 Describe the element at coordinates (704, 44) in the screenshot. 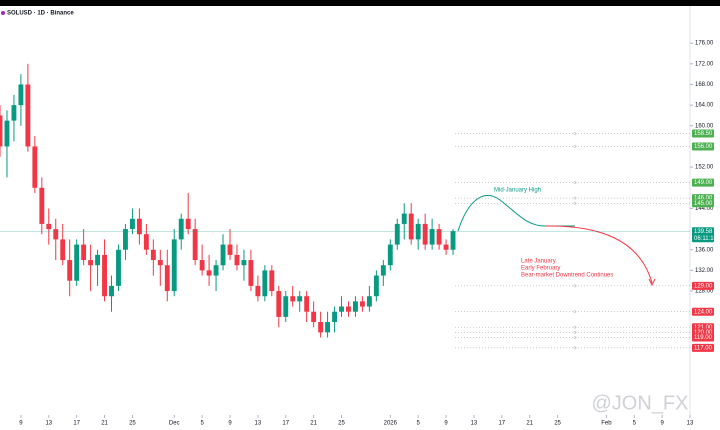

I see `y-tick-label: 176.00` at that location.